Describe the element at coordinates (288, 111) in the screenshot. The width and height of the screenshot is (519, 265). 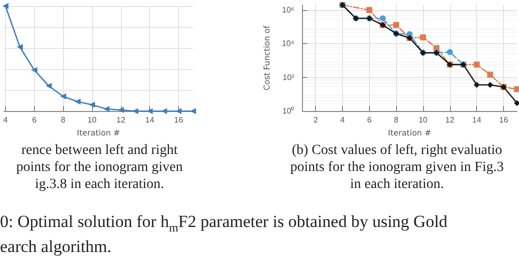
I see `y-tick-label: 10⁰` at that location.